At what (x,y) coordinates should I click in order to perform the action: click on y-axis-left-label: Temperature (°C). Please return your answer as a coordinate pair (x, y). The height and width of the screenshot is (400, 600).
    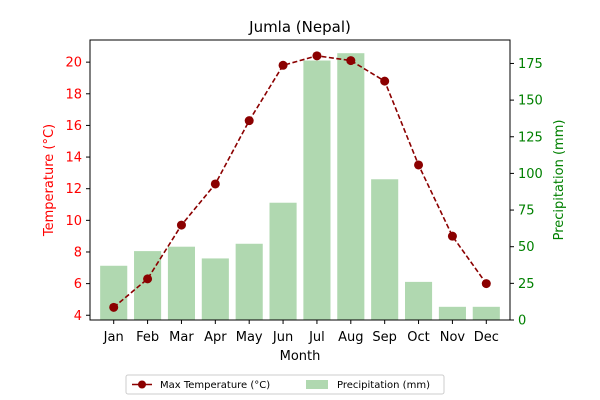
    Looking at the image, I should click on (49, 180).